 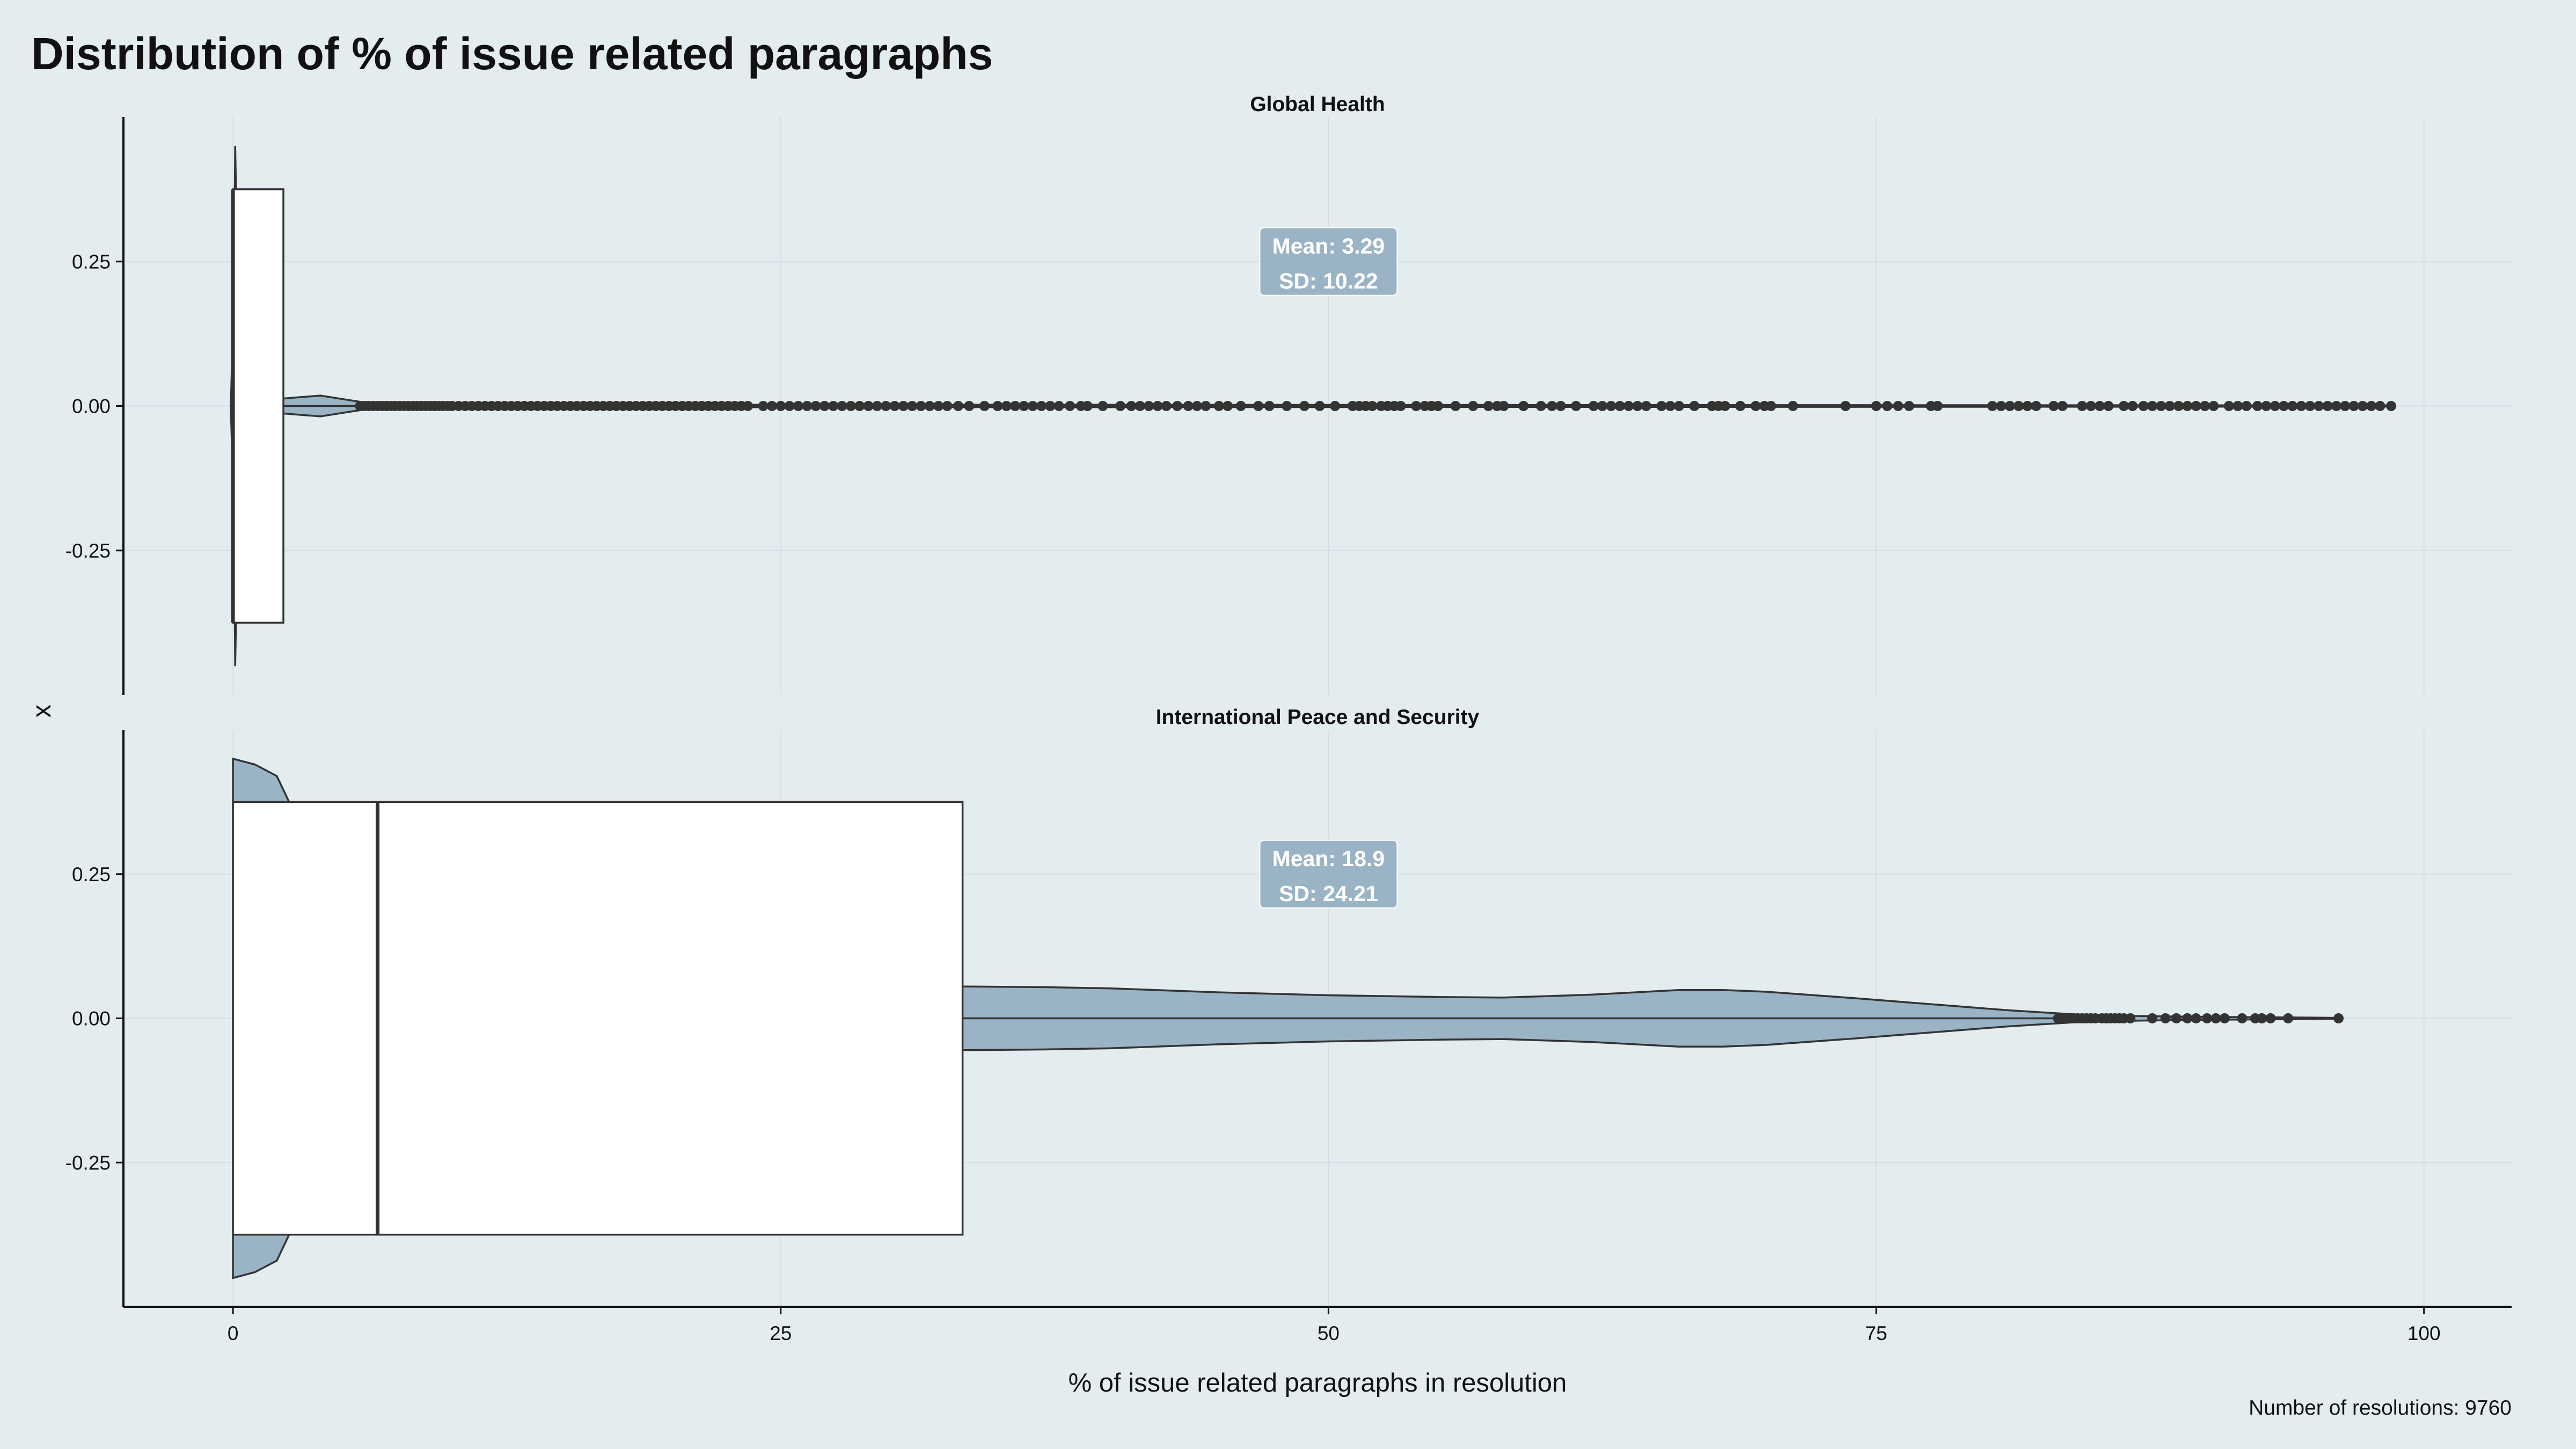 I want to click on facet-title: Global Health, so click(x=1317, y=104).